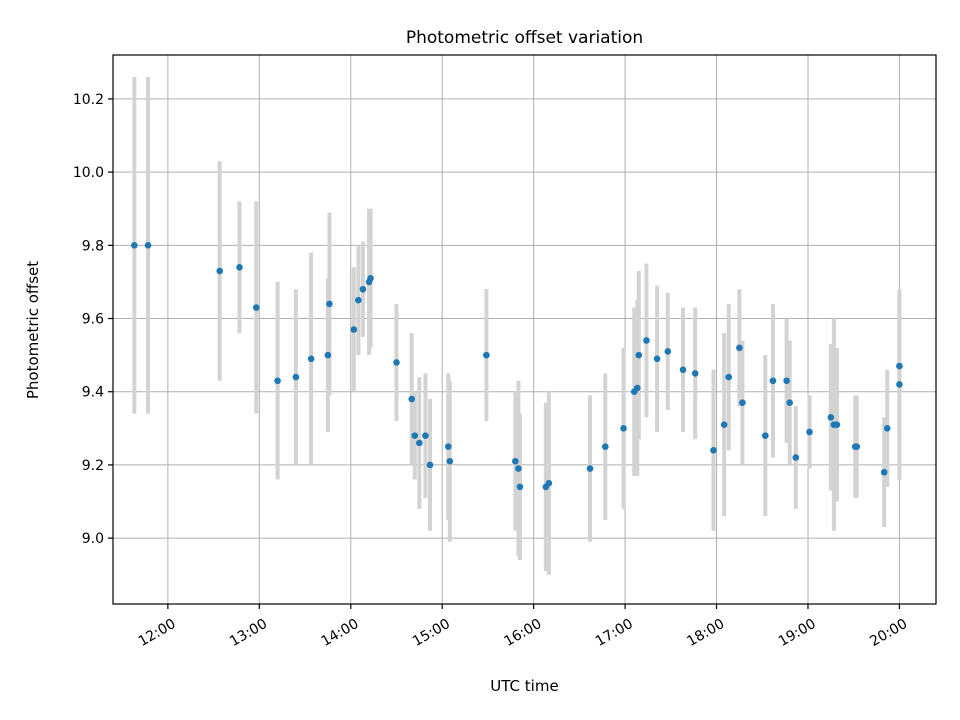  I want to click on x-tick-label: 20:00, so click(888, 633).